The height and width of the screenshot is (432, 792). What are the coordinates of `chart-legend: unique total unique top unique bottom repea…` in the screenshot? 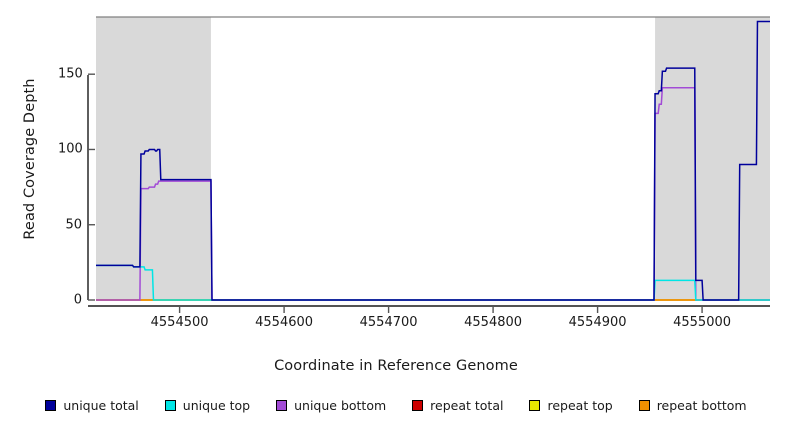 It's located at (396, 405).